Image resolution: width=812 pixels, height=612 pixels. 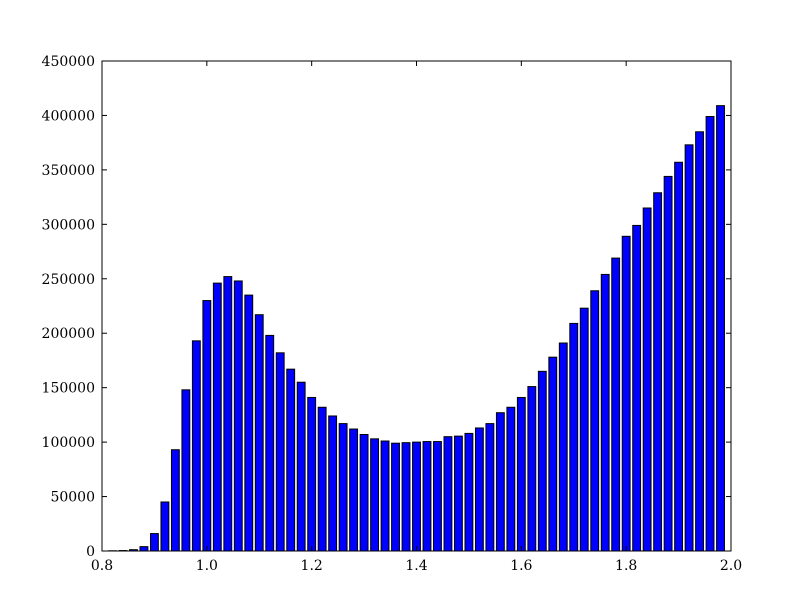 What do you see at coordinates (68, 334) in the screenshot?
I see `y-tick-label: 200000` at bounding box center [68, 334].